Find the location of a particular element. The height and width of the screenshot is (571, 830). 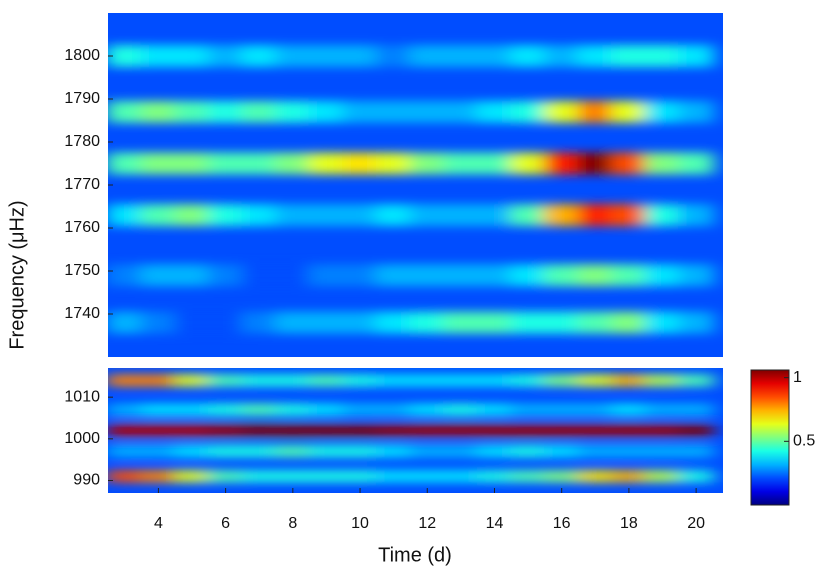

x-tick-label: 8 is located at coordinates (292, 523).